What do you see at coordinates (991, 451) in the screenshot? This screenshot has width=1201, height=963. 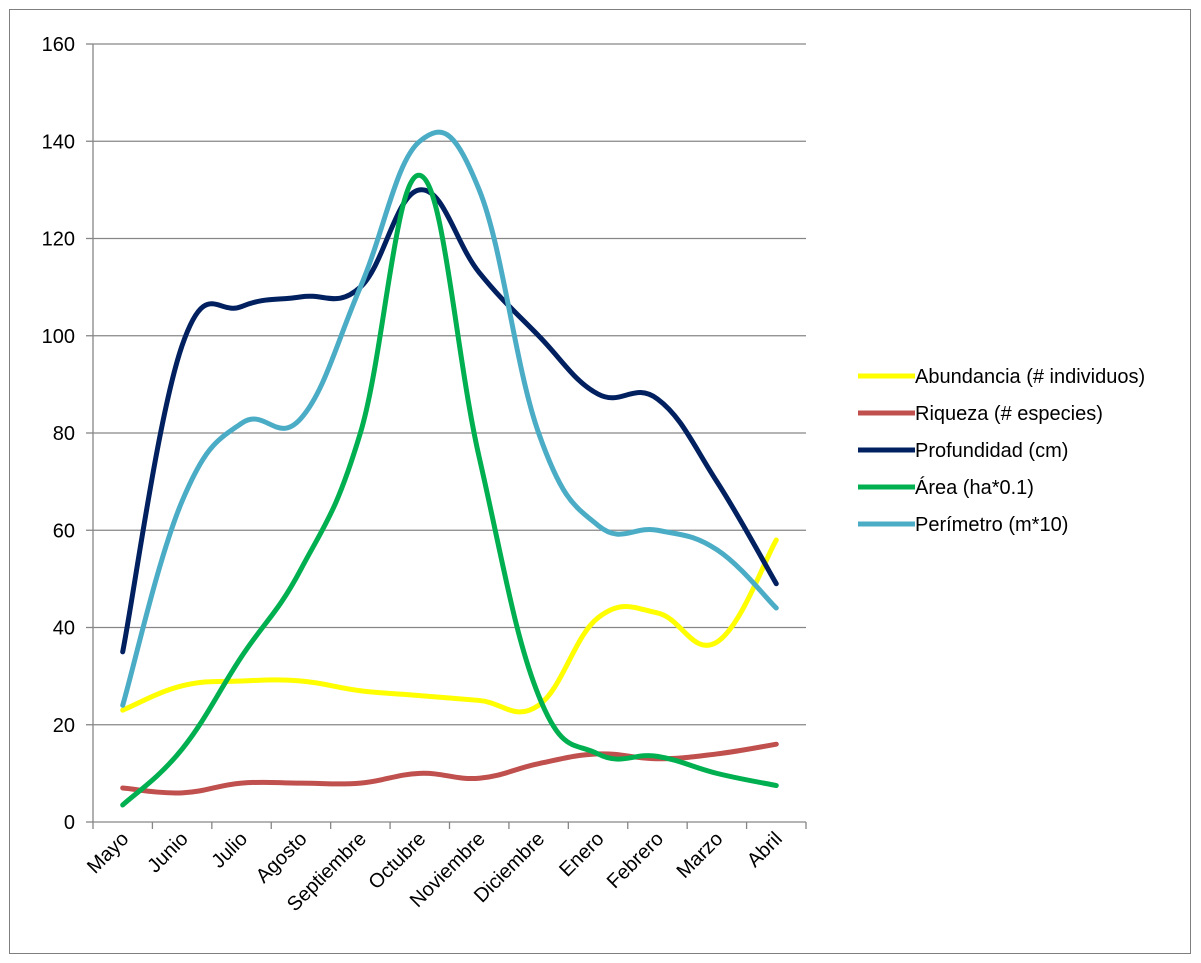 I see `legend-label: Profundidad (cm)` at bounding box center [991, 451].